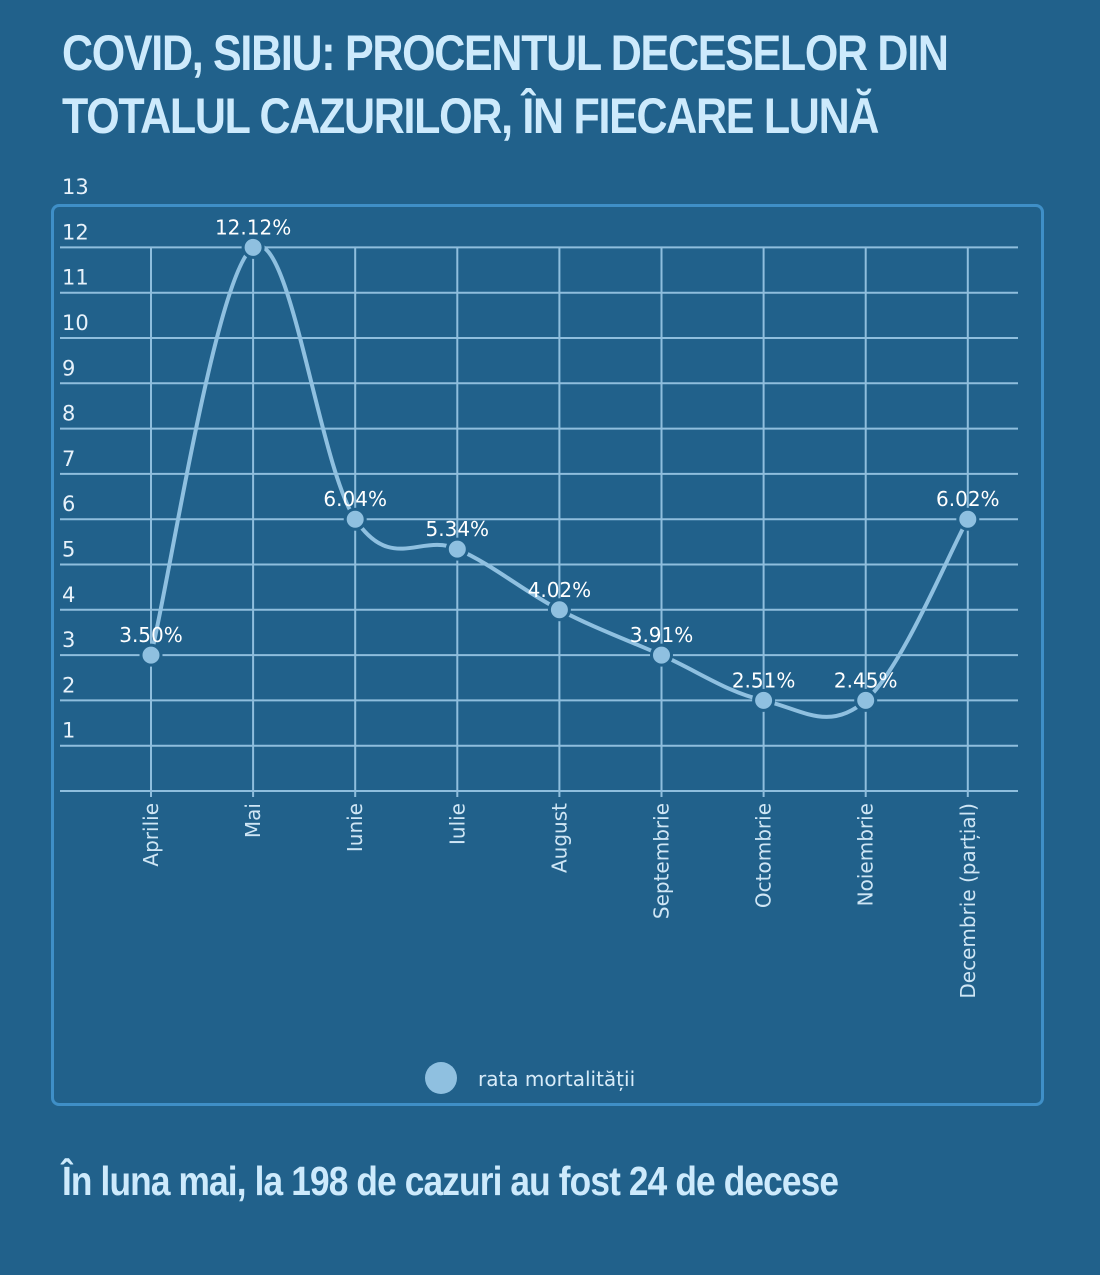 The height and width of the screenshot is (1275, 1100). Describe the element at coordinates (68, 414) in the screenshot. I see `y-tick-label: 8` at that location.